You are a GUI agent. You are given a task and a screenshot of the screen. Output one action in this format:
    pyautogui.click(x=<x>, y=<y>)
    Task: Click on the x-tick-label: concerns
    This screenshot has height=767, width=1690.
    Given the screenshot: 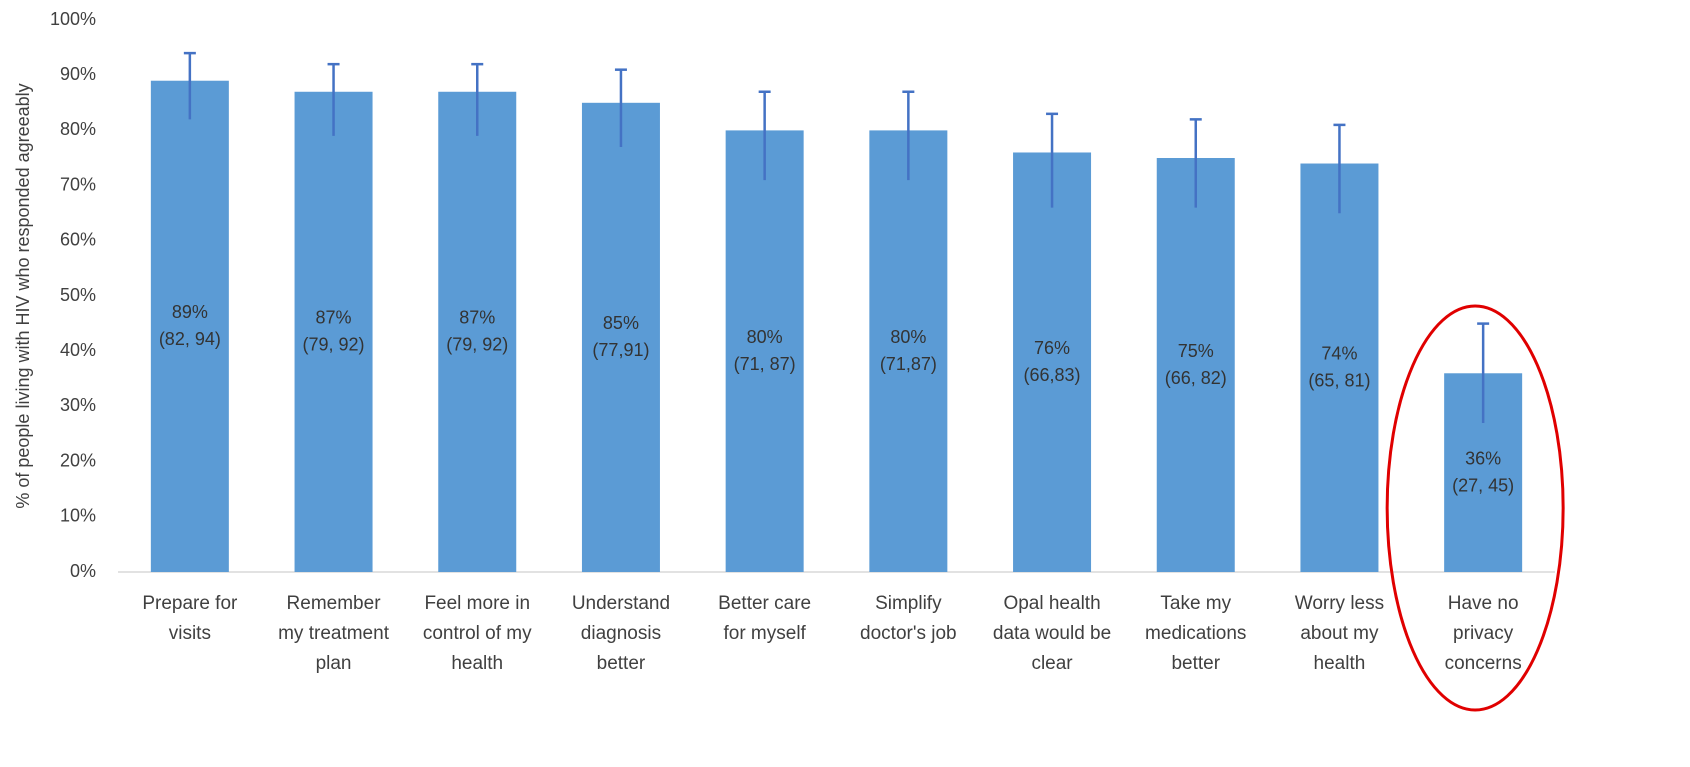 What is the action you would take?
    pyautogui.click(x=1483, y=663)
    